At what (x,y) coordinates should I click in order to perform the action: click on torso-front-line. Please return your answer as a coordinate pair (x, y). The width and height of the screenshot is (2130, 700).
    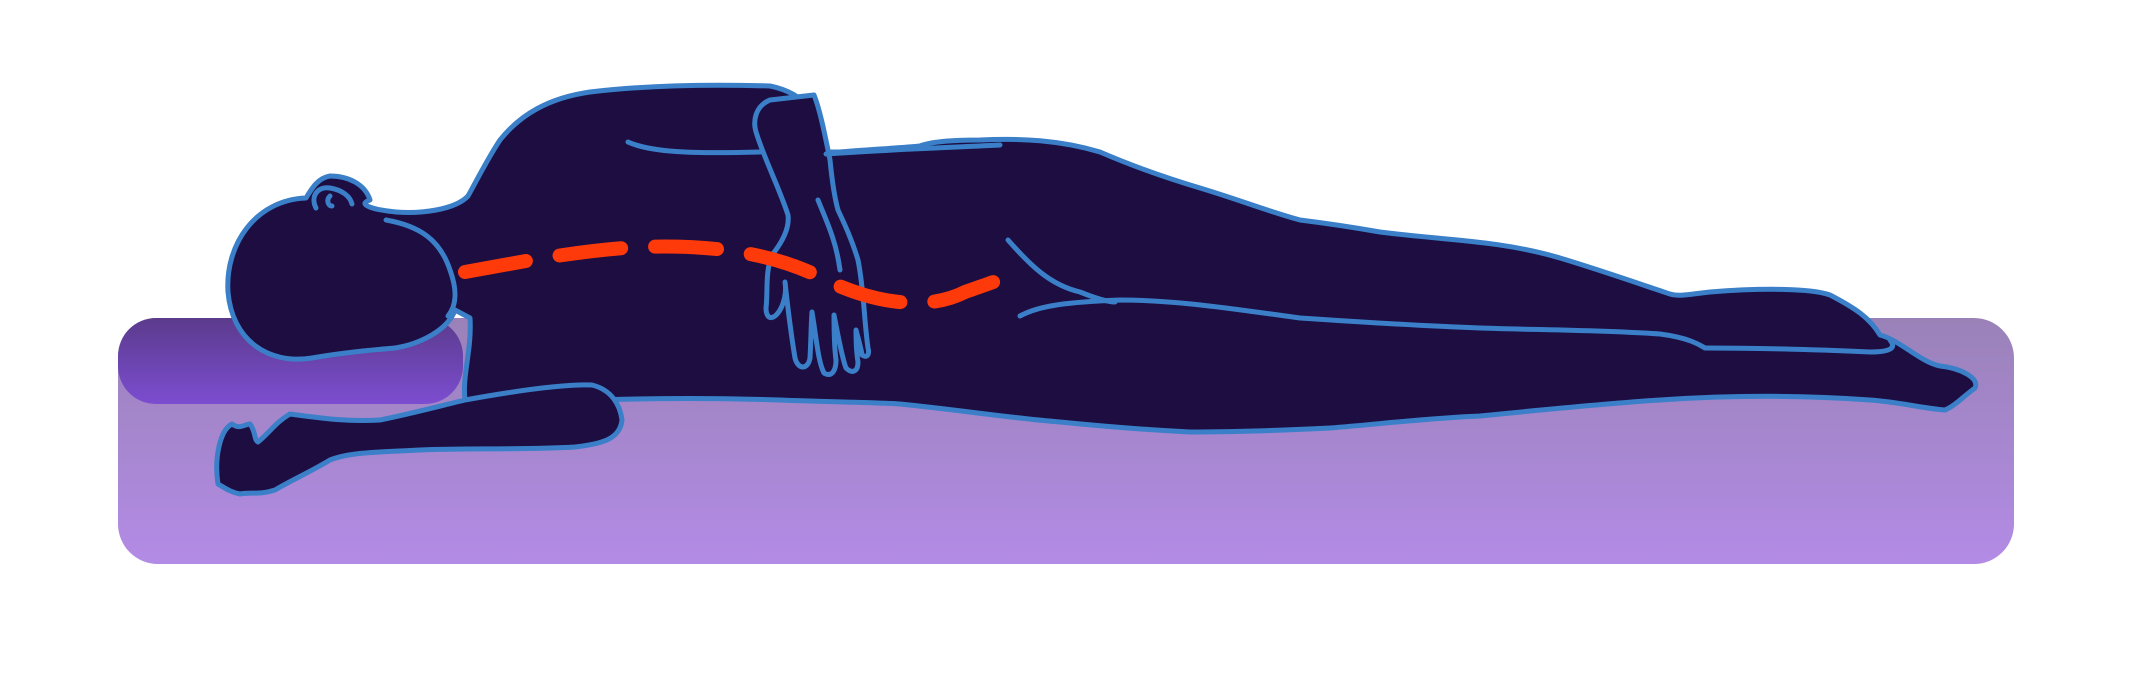
    Looking at the image, I should click on (829, 235).